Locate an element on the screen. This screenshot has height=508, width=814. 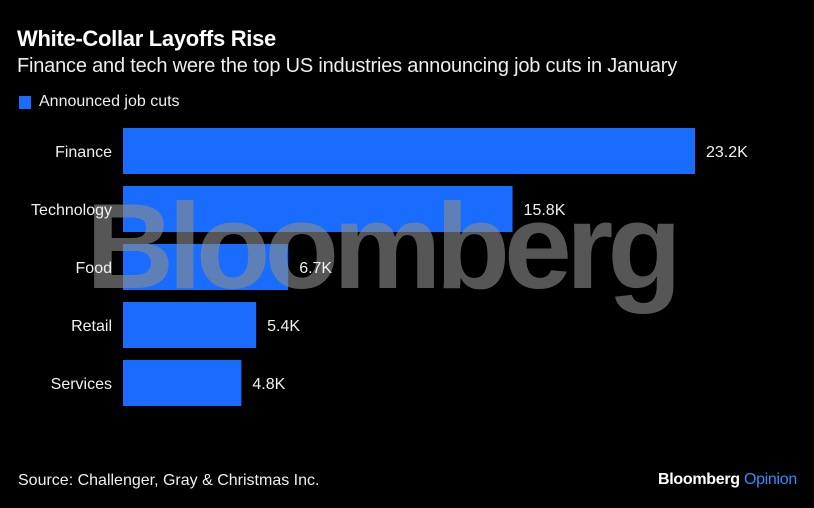
legend-label: Announced job cuts is located at coordinates (109, 101).